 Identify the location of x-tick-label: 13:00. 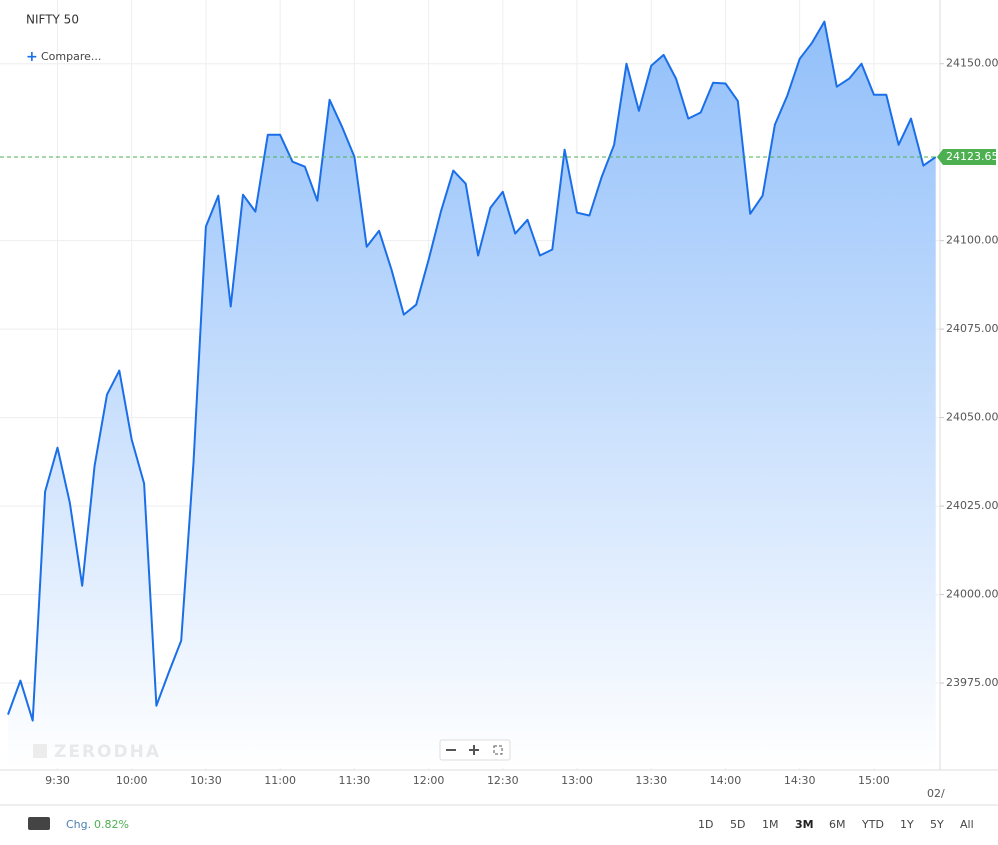
(577, 780).